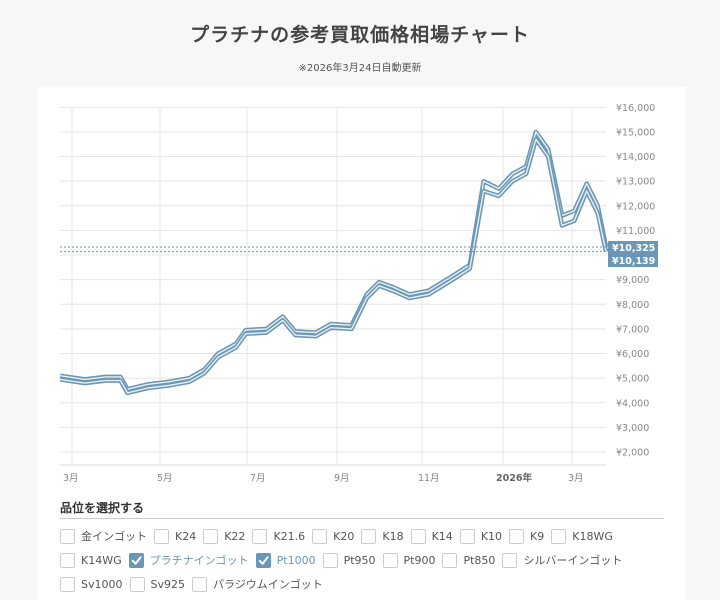  I want to click on option-label: シルバーインゴット, so click(573, 560).